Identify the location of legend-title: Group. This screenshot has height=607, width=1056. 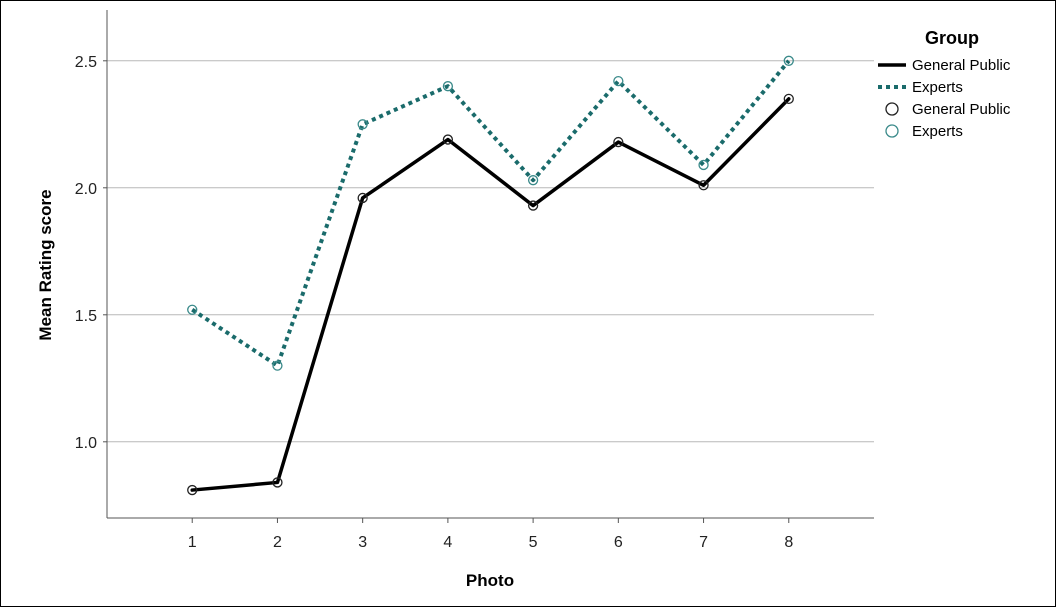
(952, 38).